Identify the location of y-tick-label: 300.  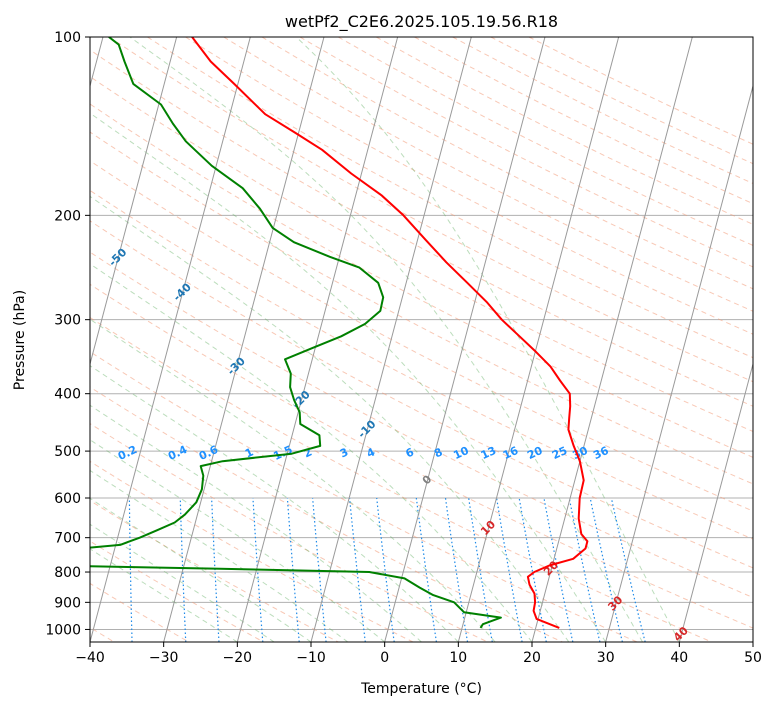
(67, 321).